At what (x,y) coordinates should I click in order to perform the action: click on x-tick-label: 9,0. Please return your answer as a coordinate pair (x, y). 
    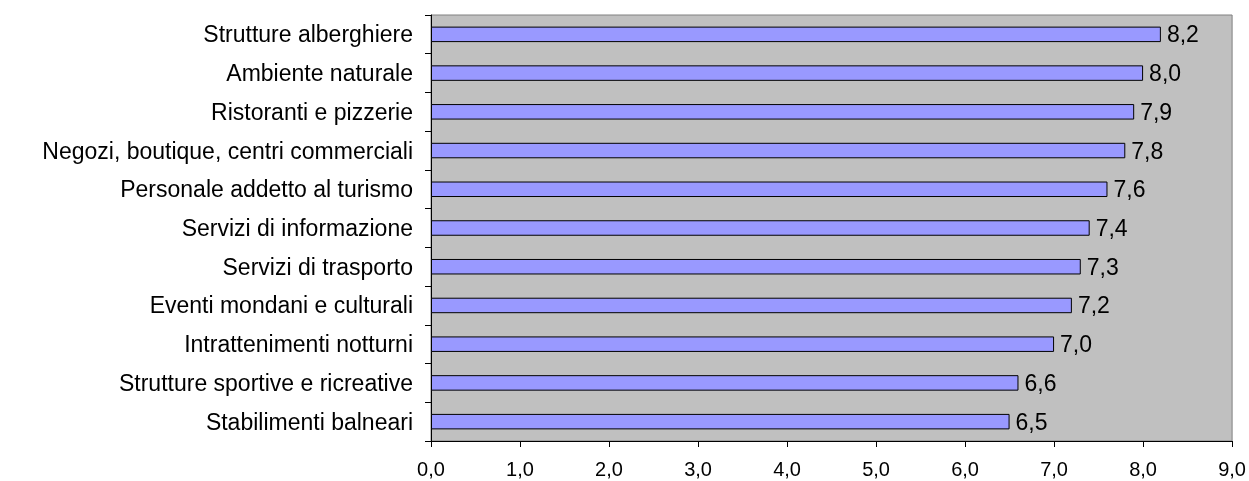
    Looking at the image, I should click on (1232, 469).